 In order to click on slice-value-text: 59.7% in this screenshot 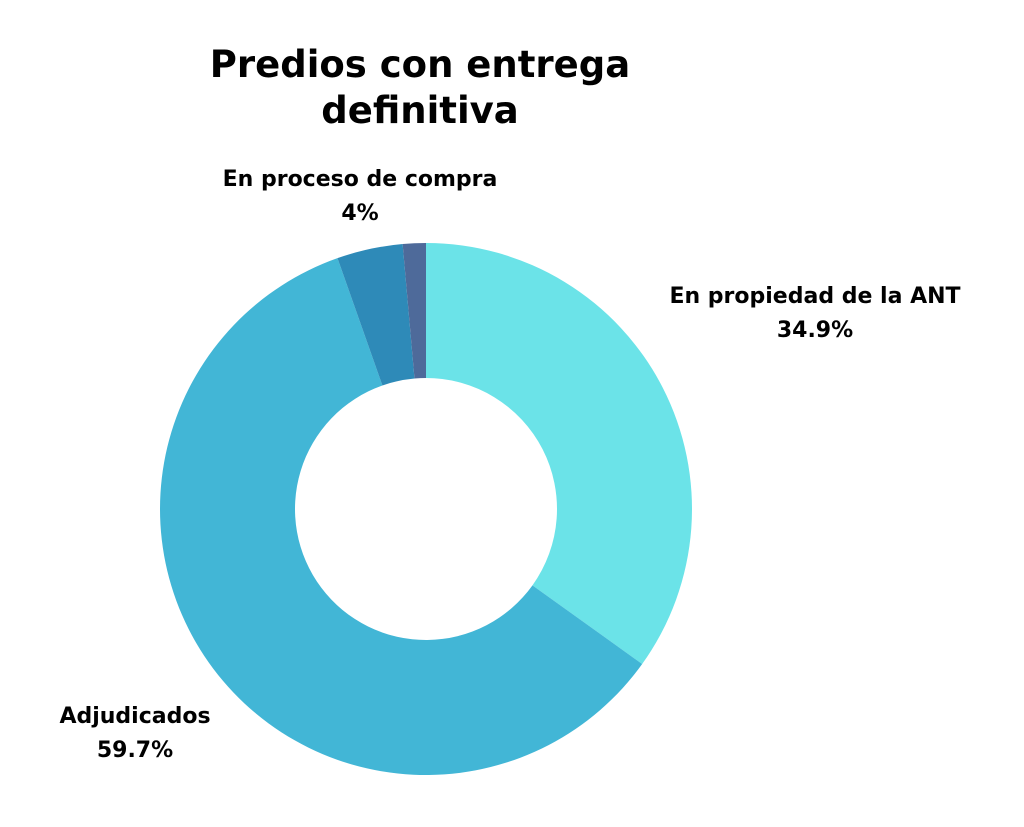, I will do `click(135, 750)`.